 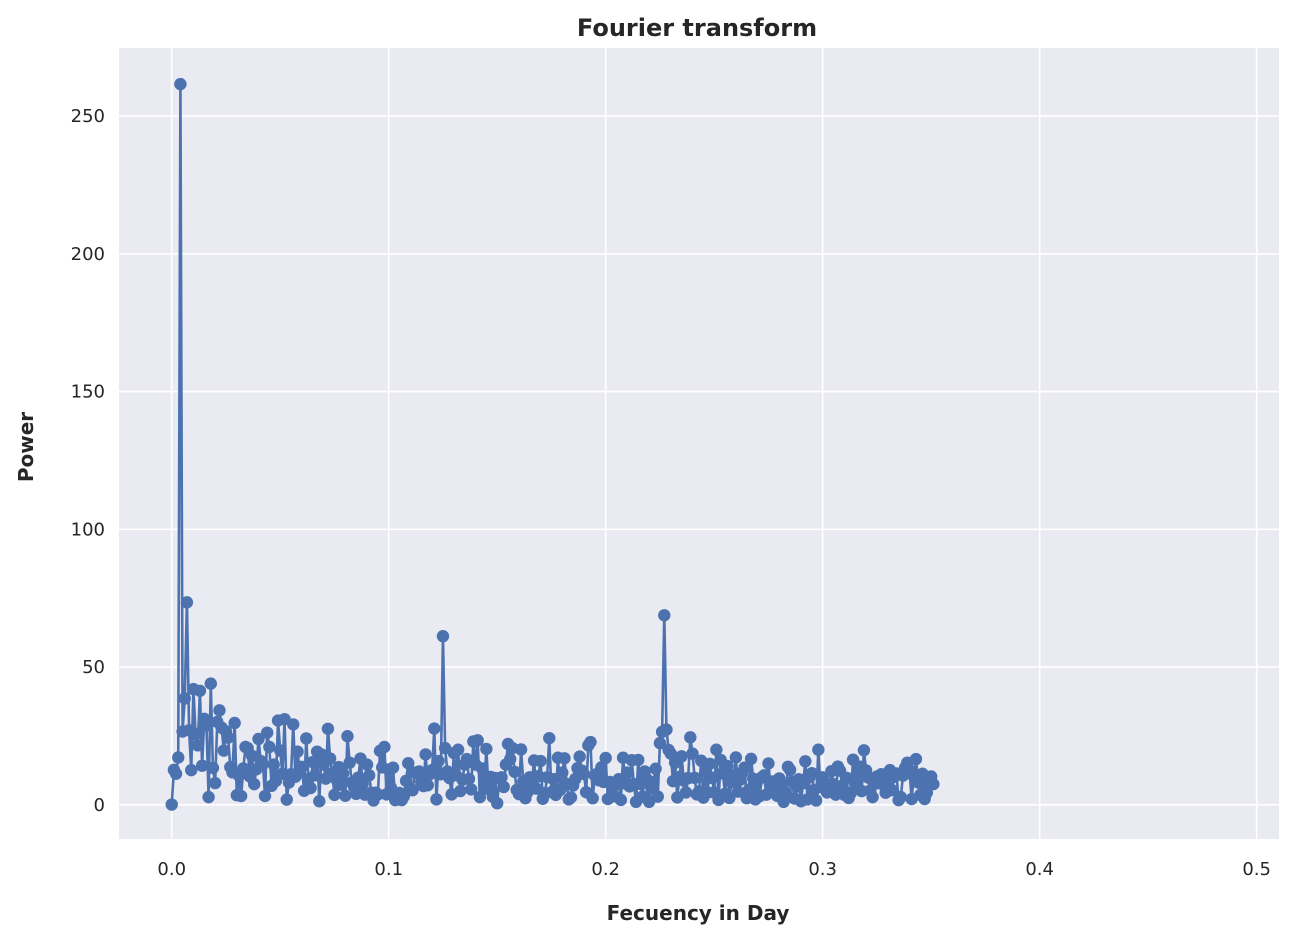 I want to click on x-tick-label: 0.3, so click(x=822, y=869).